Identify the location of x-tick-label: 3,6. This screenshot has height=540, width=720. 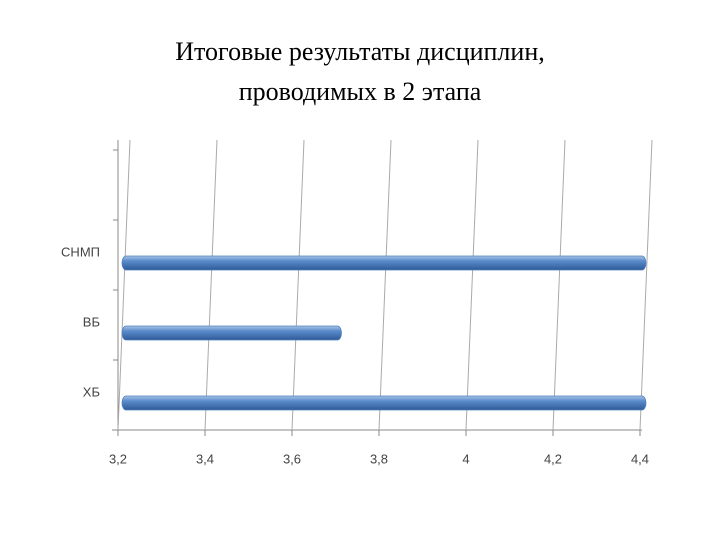
(292, 458).